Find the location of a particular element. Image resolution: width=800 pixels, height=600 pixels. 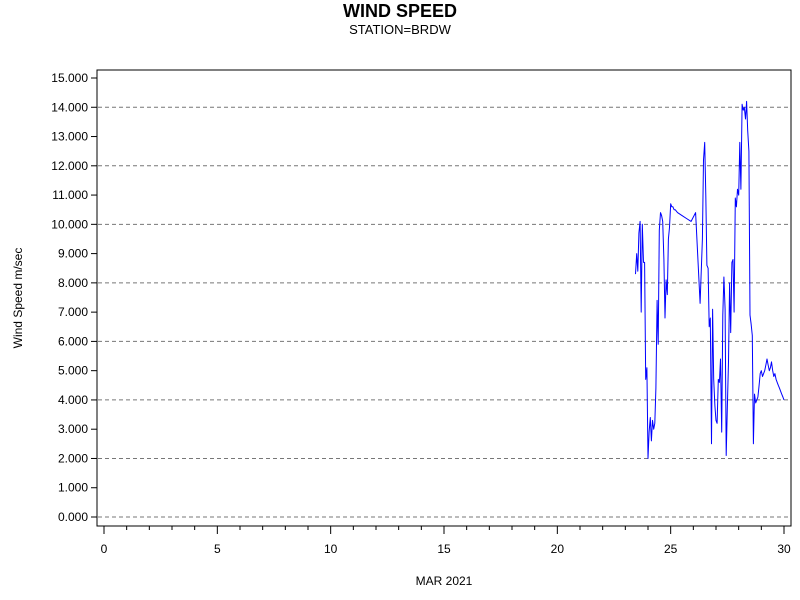

y-tick-label: 6.000 is located at coordinates (73, 341).